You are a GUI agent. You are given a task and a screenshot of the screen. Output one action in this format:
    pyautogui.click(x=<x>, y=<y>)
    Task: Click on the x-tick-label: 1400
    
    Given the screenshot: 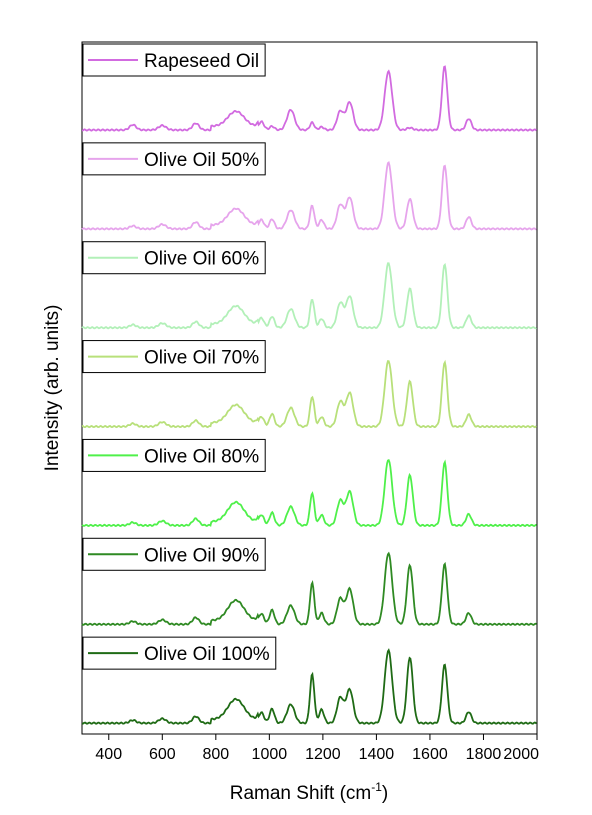 What is the action you would take?
    pyautogui.click(x=377, y=754)
    